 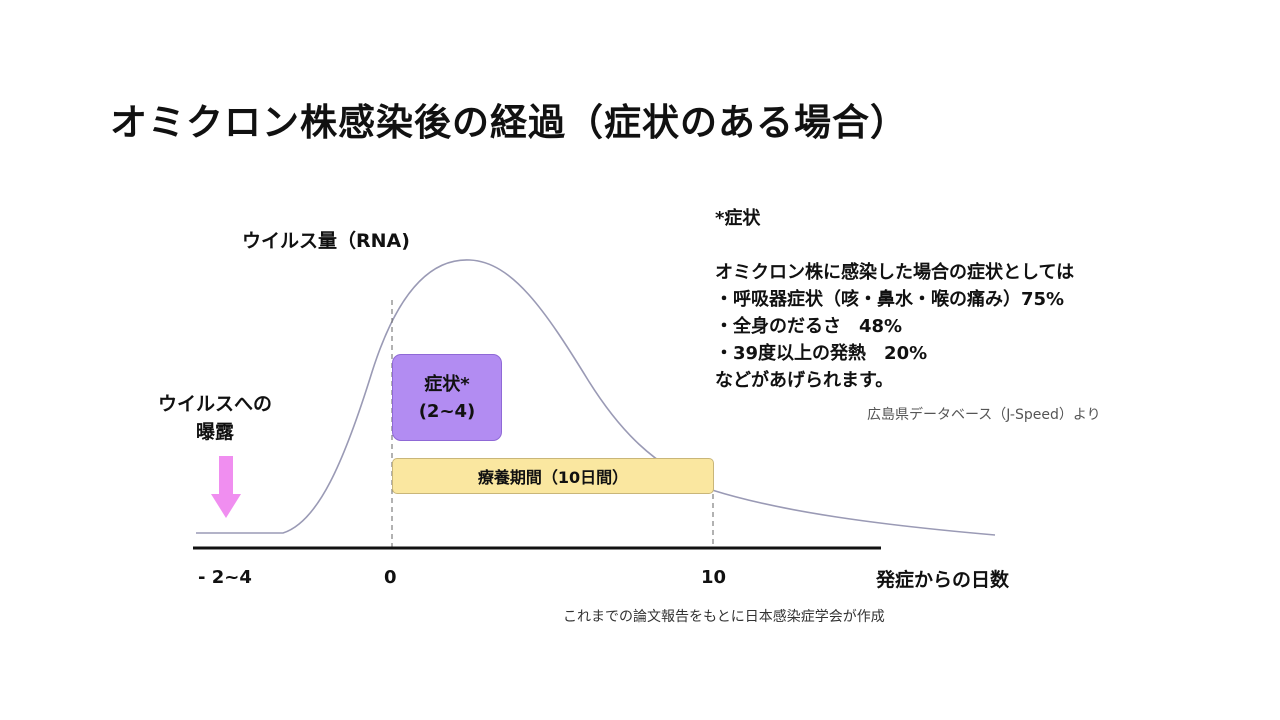 What do you see at coordinates (984, 415) in the screenshot?
I see `notes-source: 広島県データベース（J-Speed）より` at bounding box center [984, 415].